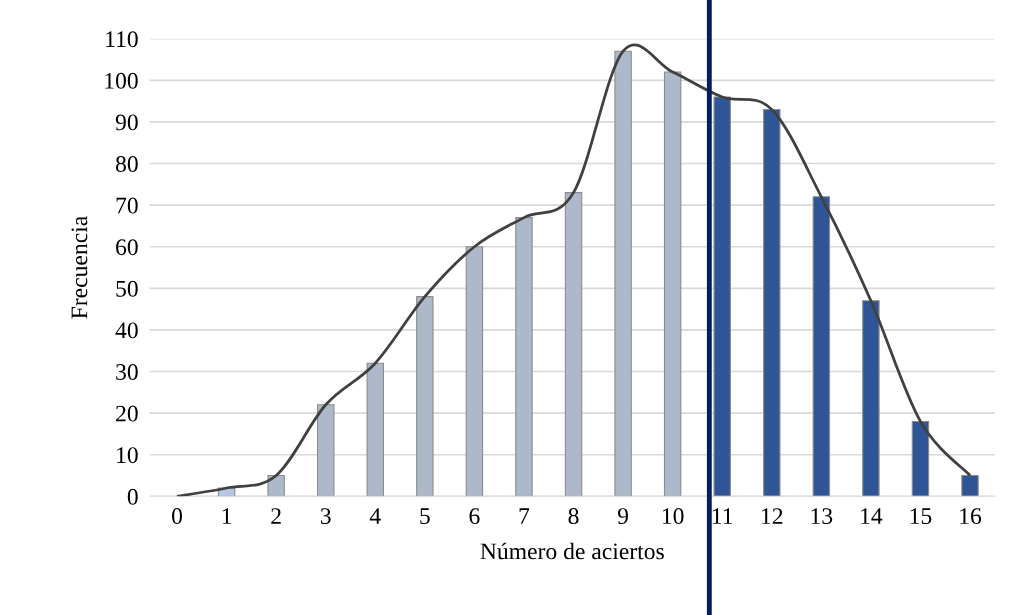  Describe the element at coordinates (822, 516) in the screenshot. I see `x-tick-label: 13` at that location.